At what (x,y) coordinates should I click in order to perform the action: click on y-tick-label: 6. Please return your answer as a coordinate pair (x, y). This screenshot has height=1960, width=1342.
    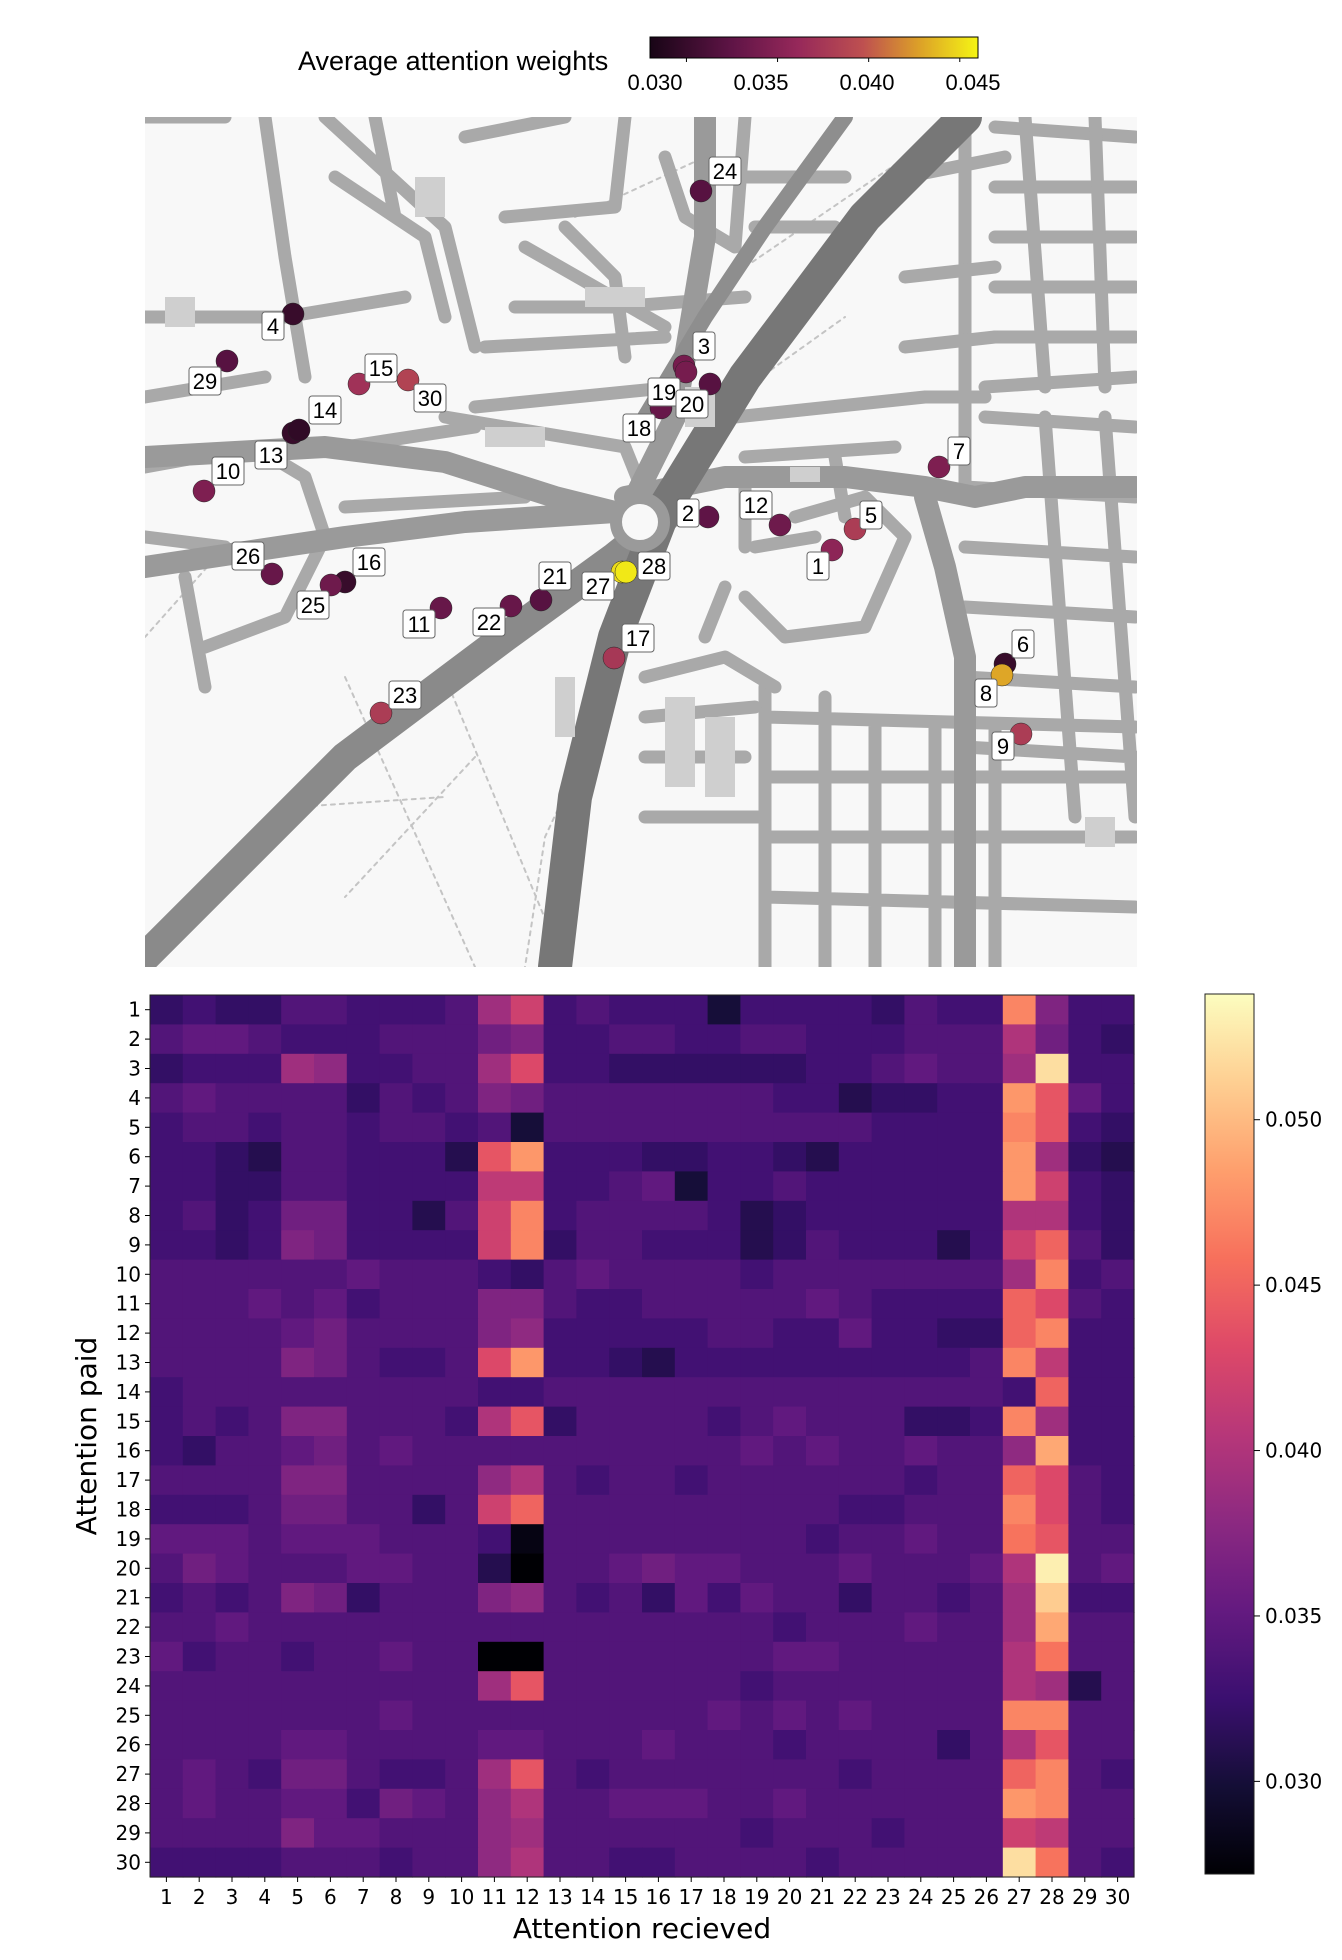
    Looking at the image, I should click on (134, 1157).